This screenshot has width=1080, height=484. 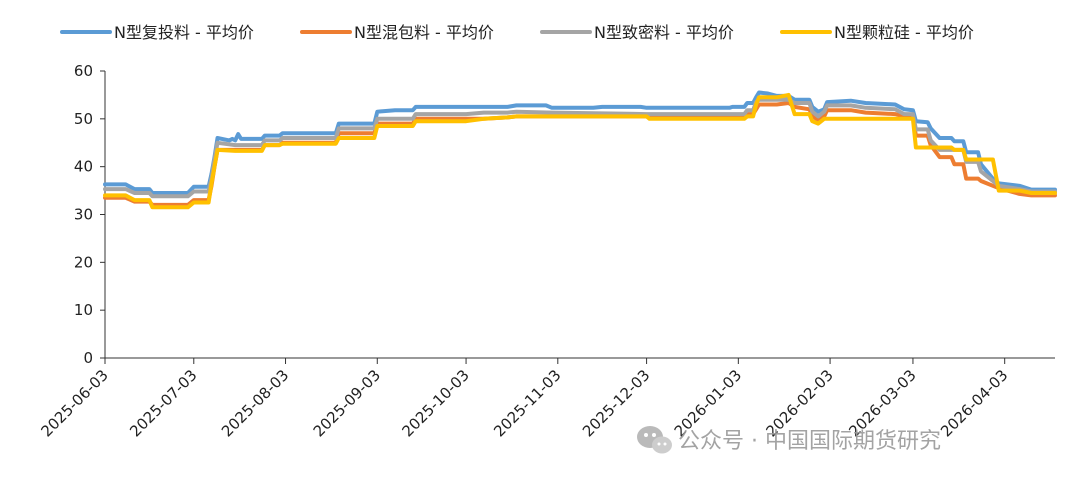 I want to click on y-tick-label: 0, so click(x=88, y=358).